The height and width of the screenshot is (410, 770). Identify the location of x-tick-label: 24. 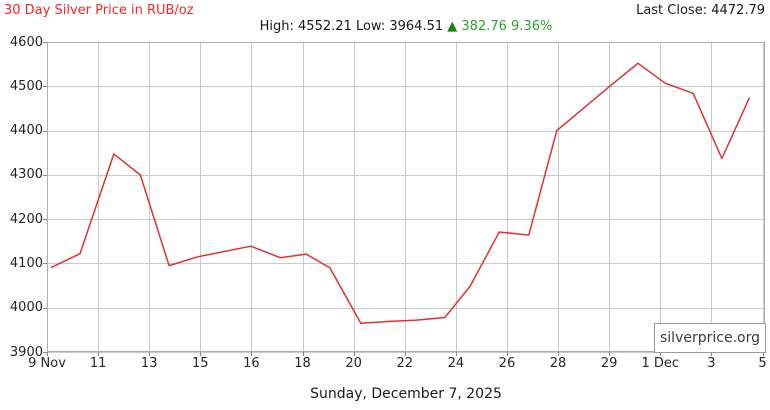
(456, 363).